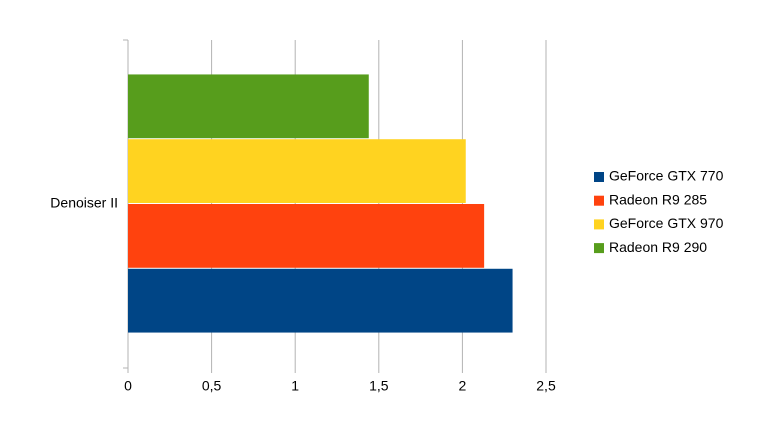 The width and height of the screenshot is (757, 426). I want to click on legend-label: Radeon R9 285, so click(658, 199).